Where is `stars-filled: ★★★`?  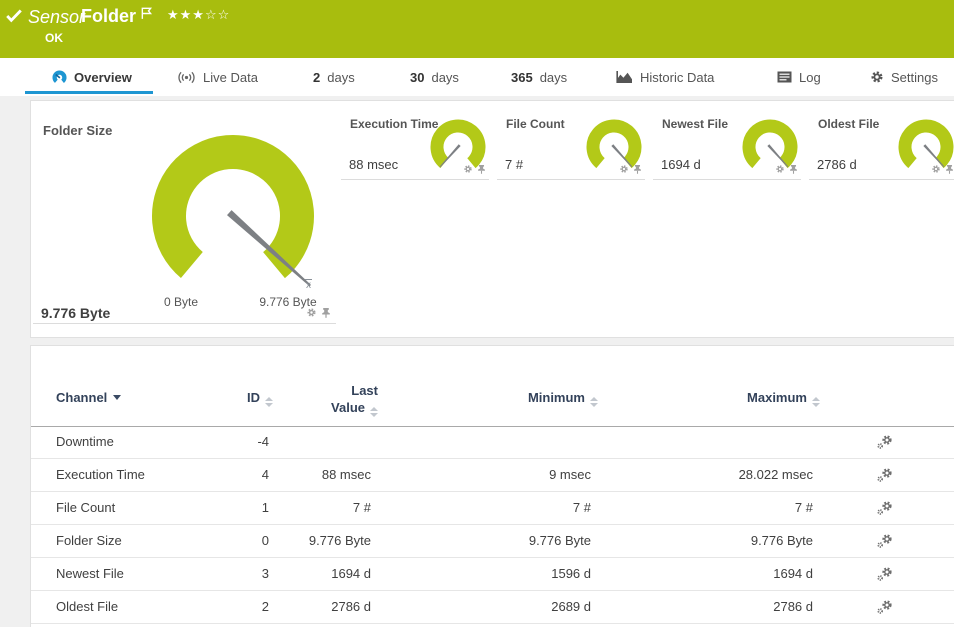 stars-filled: ★★★ is located at coordinates (186, 15).